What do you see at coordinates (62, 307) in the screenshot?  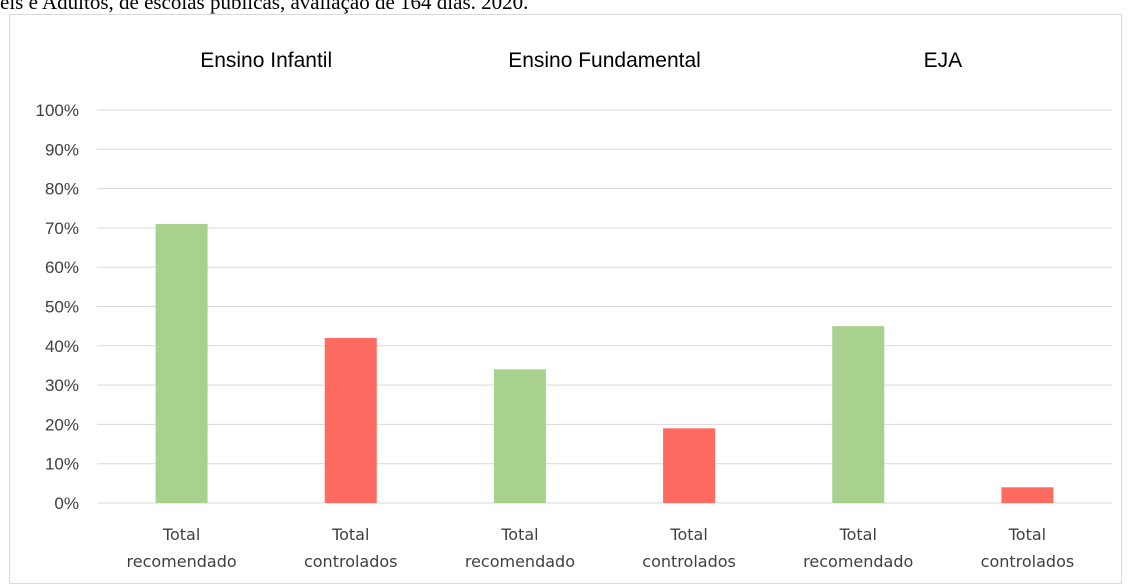 I see `y-tick-label: 50%` at bounding box center [62, 307].